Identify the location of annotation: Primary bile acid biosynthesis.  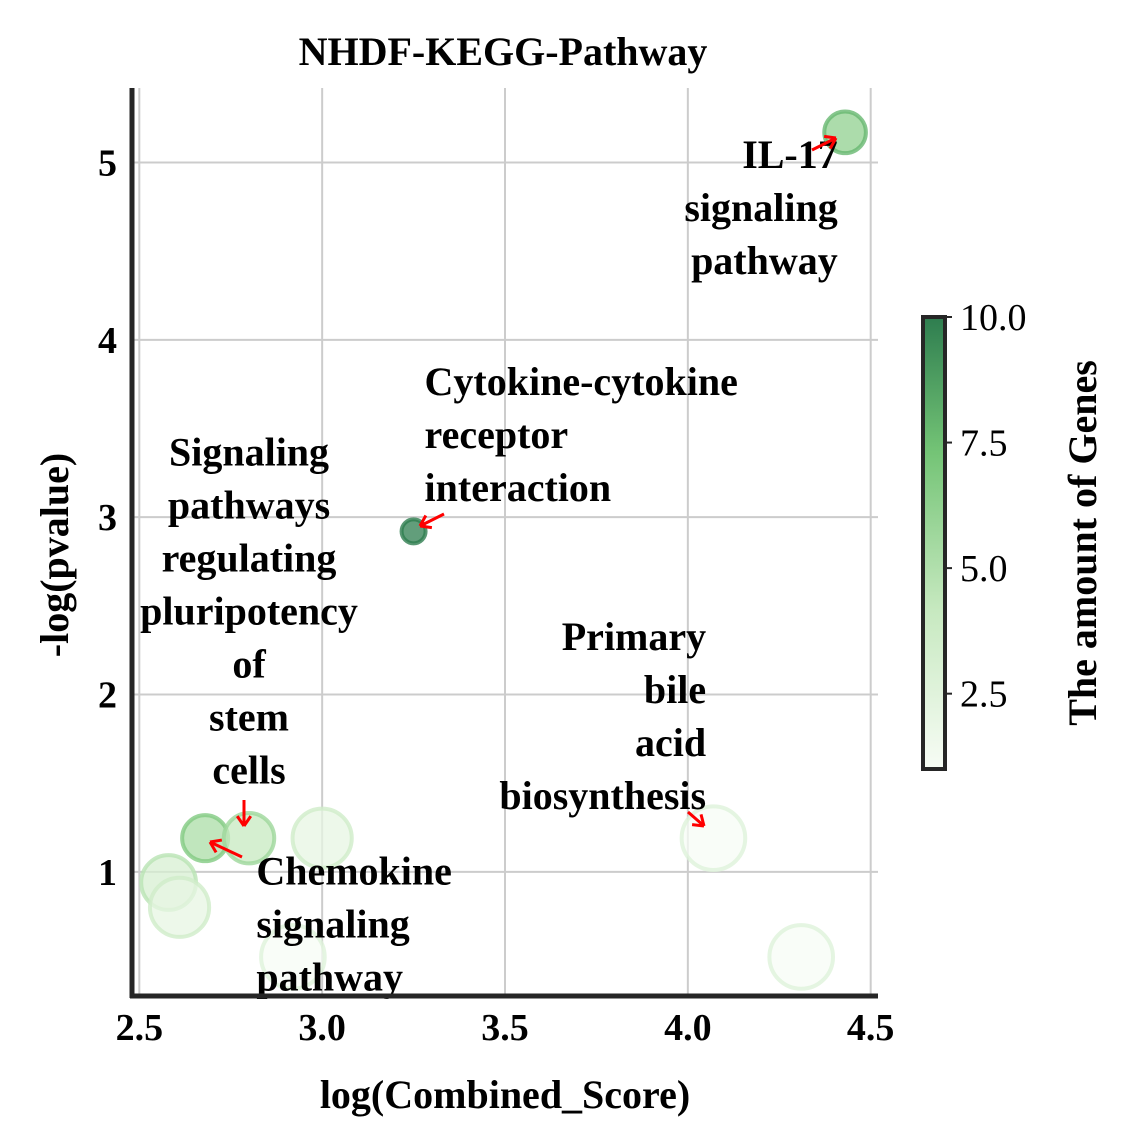
(602, 716).